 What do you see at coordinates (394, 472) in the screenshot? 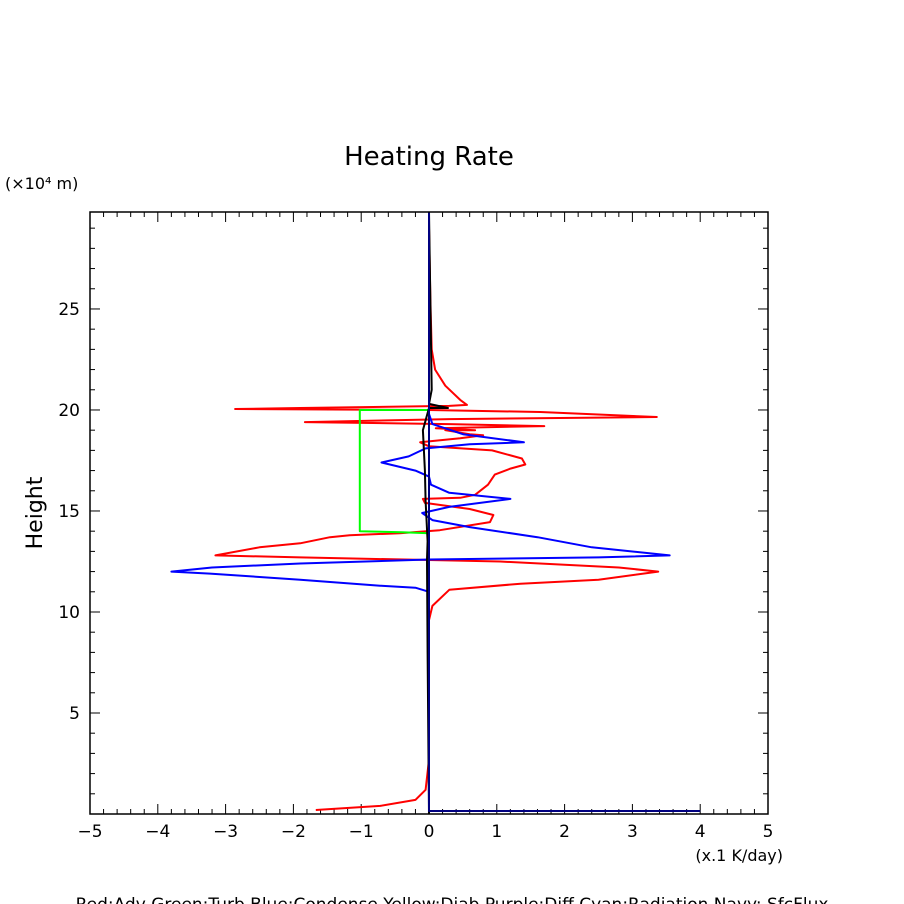
I see `series-line-turb` at bounding box center [394, 472].